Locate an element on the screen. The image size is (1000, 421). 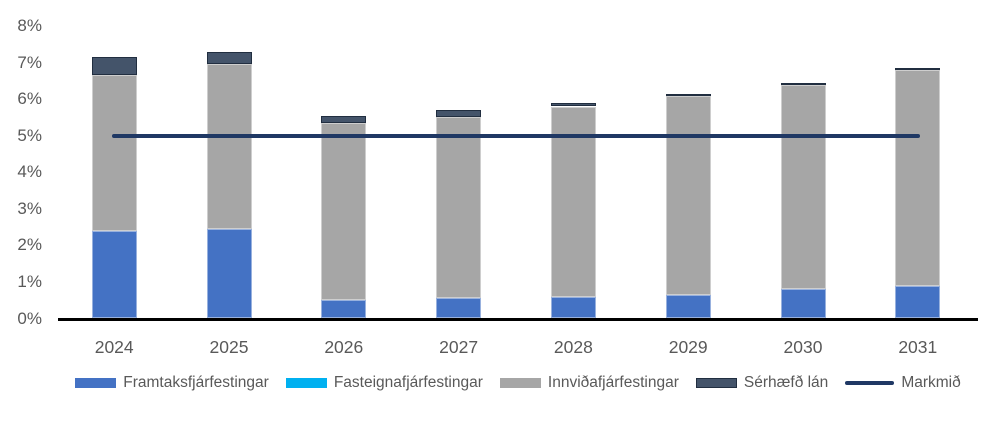
y-axis-tick-label: 5% is located at coordinates (29, 135).